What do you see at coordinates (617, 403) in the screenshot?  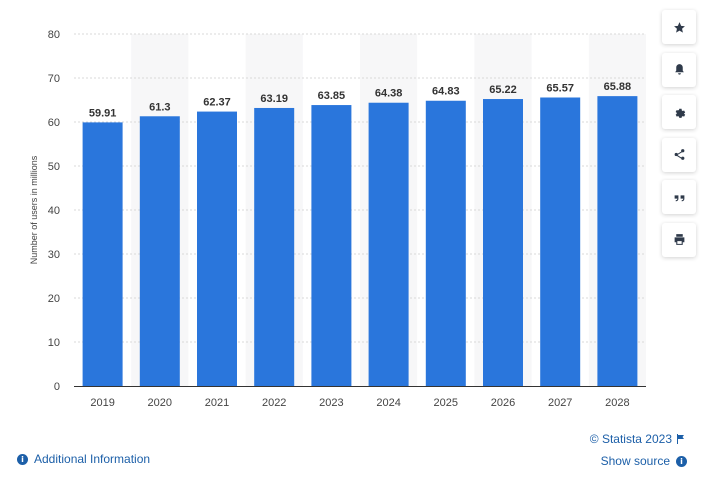 I see `x-tick-label: 2028` at bounding box center [617, 403].